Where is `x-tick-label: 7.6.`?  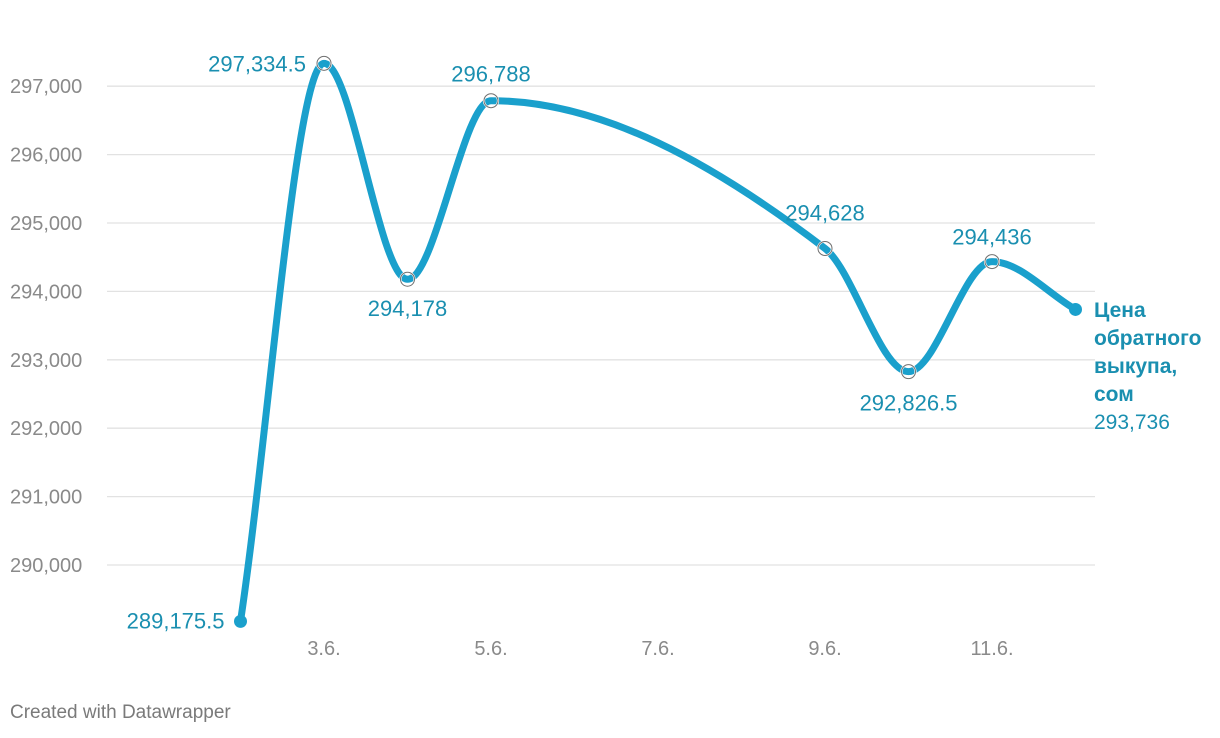
x-tick-label: 7.6. is located at coordinates (657, 649).